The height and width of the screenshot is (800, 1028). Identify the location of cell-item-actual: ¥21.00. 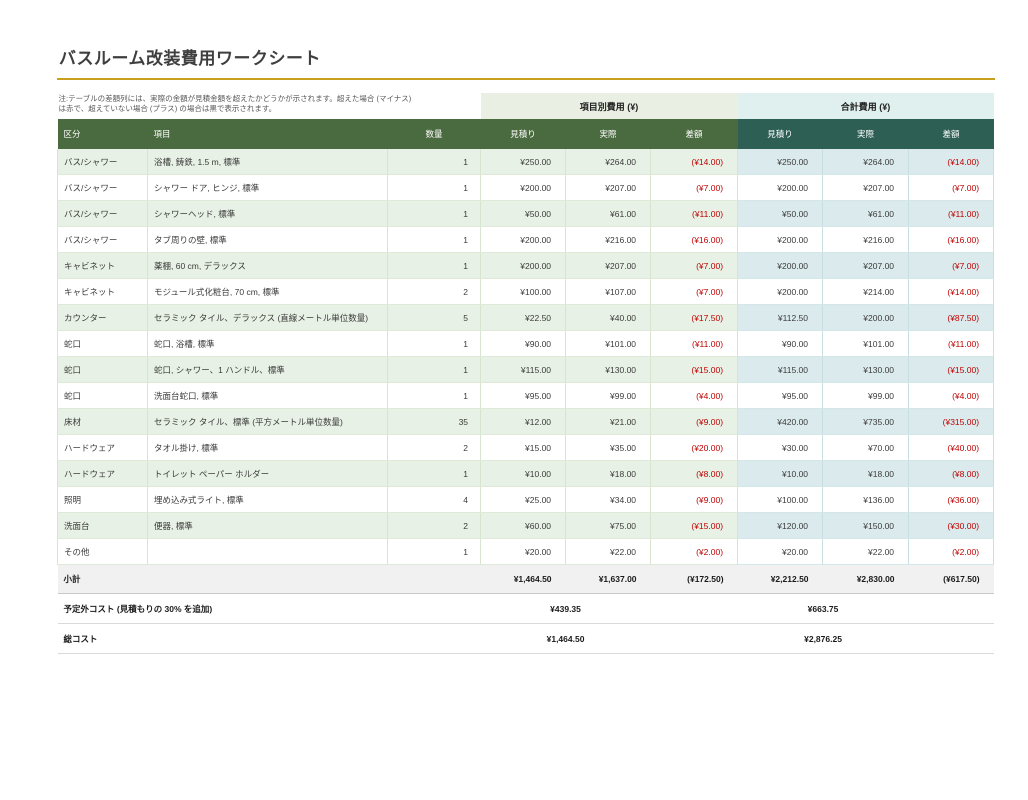
(608, 421).